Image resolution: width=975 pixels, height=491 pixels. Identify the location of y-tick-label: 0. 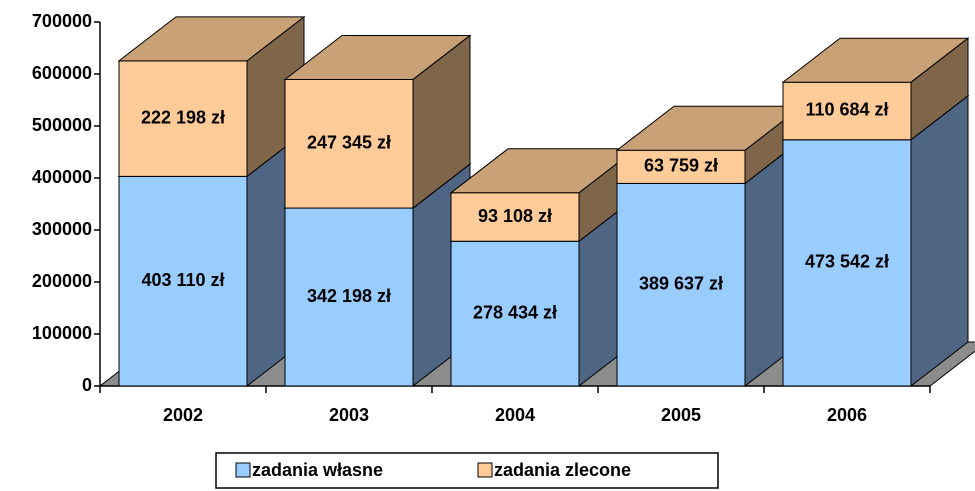
(87, 385).